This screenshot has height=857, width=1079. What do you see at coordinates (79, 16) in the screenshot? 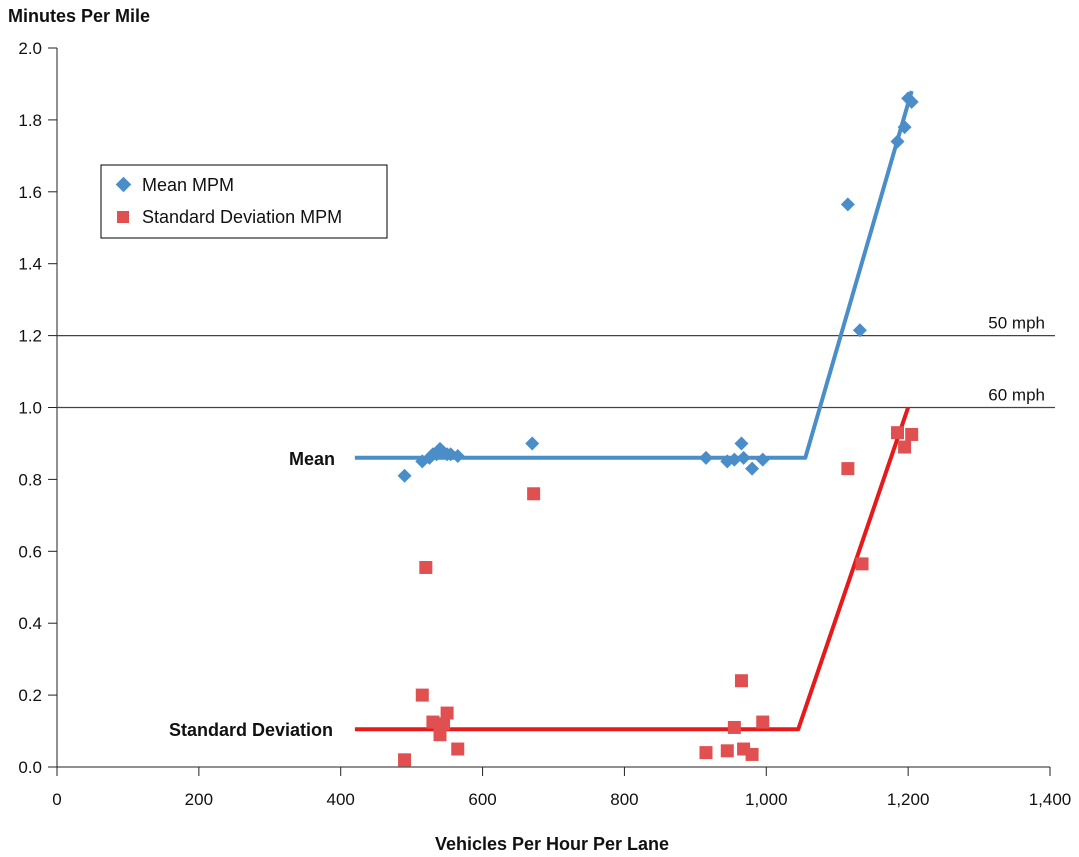
I see `y-axis-title: Minutes Per Mile` at bounding box center [79, 16].